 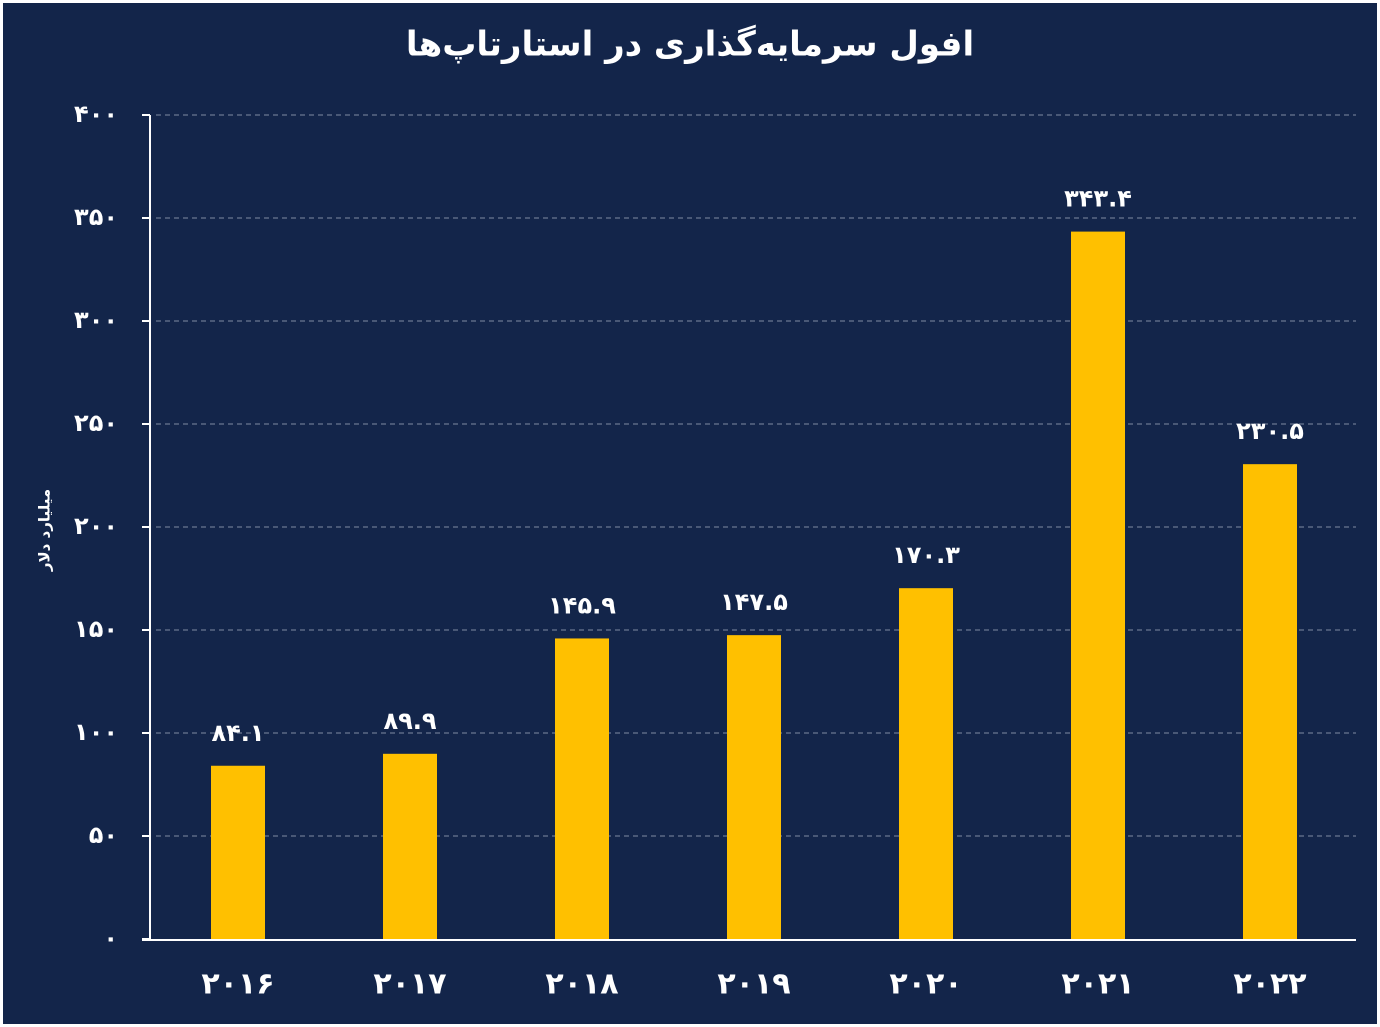 What do you see at coordinates (582, 605) in the screenshot?
I see `value-label: ۱۴۵.۹` at bounding box center [582, 605].